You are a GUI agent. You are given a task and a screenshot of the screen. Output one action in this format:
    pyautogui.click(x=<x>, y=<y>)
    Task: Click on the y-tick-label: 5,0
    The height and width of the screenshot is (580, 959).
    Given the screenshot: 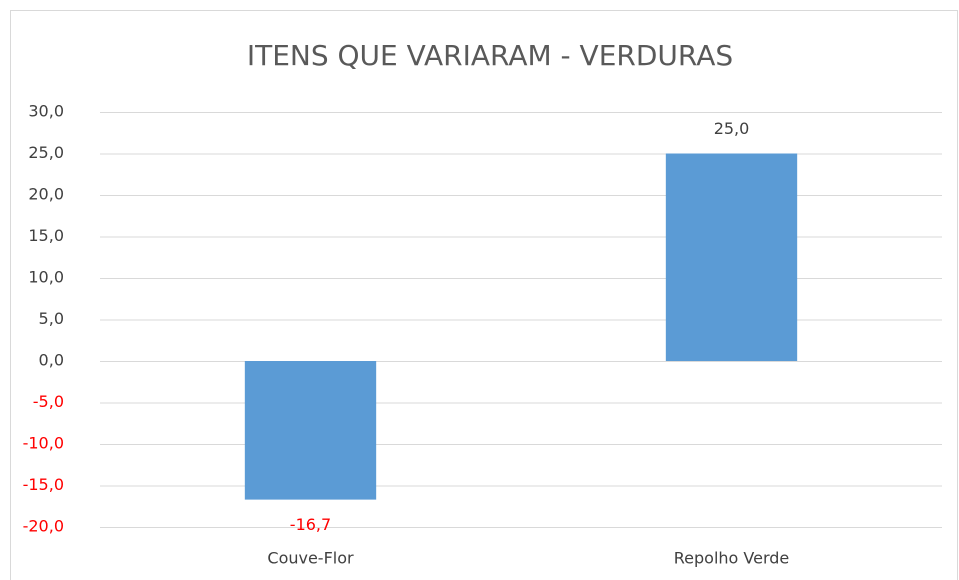 What is the action you would take?
    pyautogui.click(x=51, y=318)
    